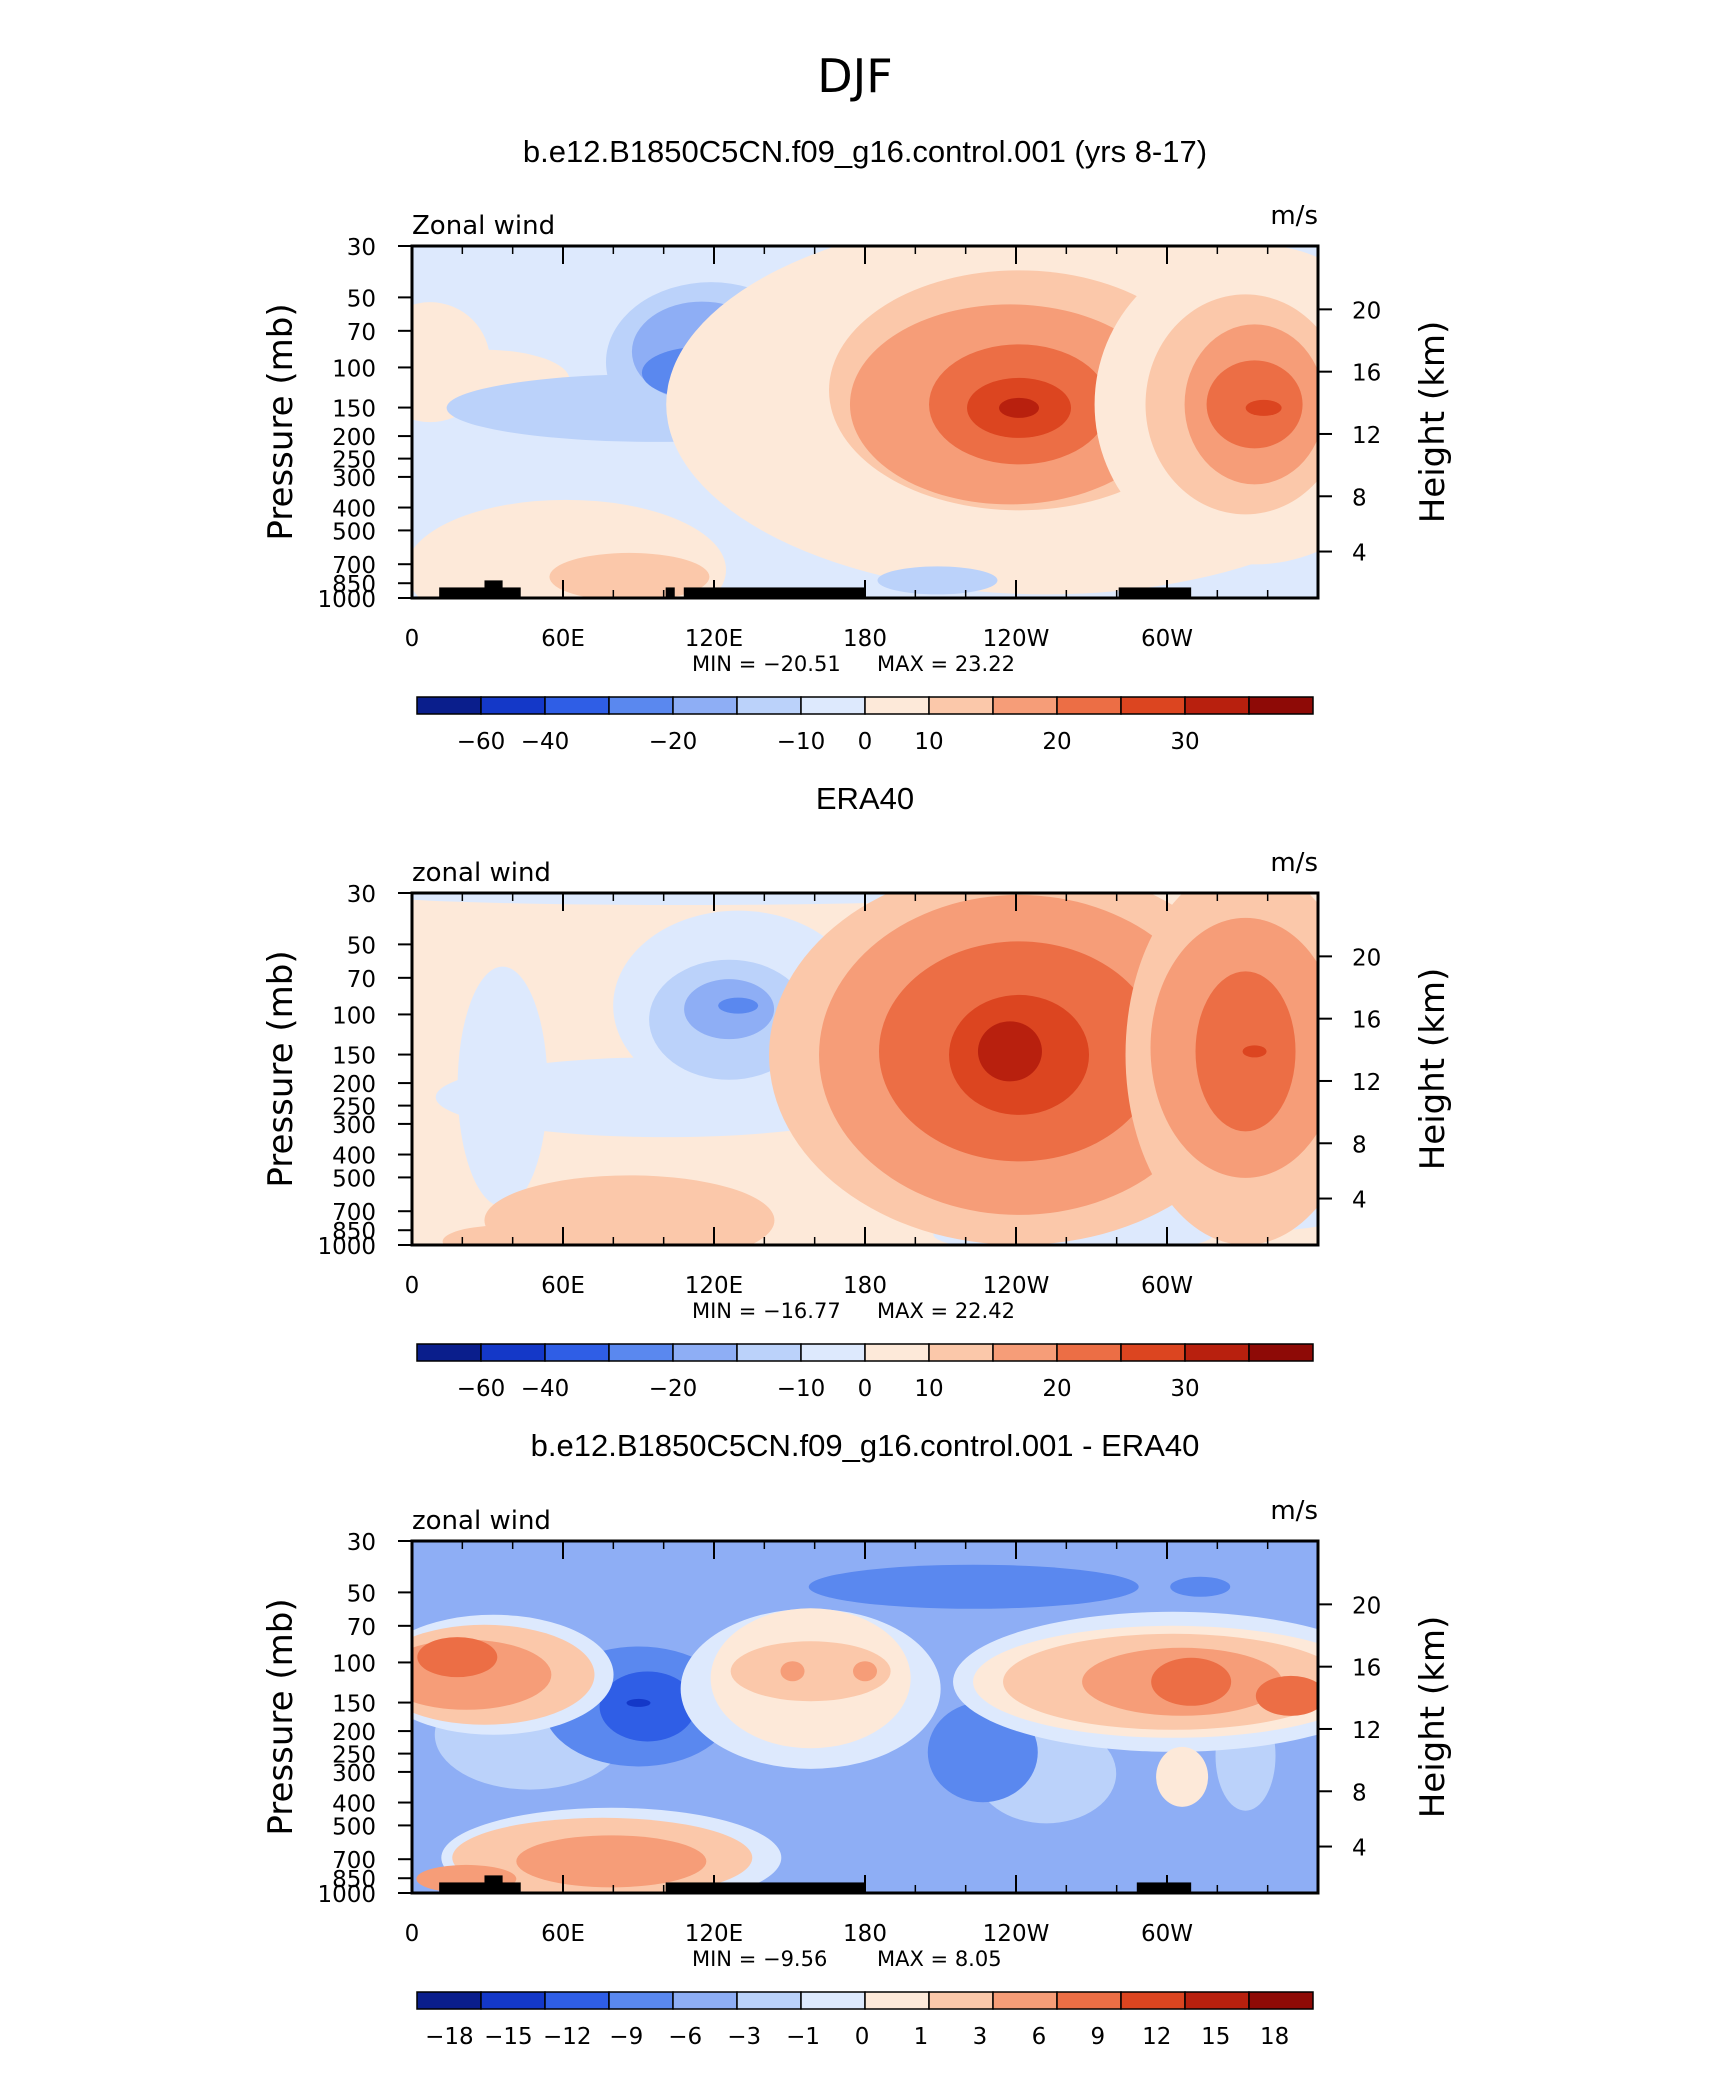 The image size is (1710, 2074). I want to click on y-tick-label: 700, so click(354, 1861).